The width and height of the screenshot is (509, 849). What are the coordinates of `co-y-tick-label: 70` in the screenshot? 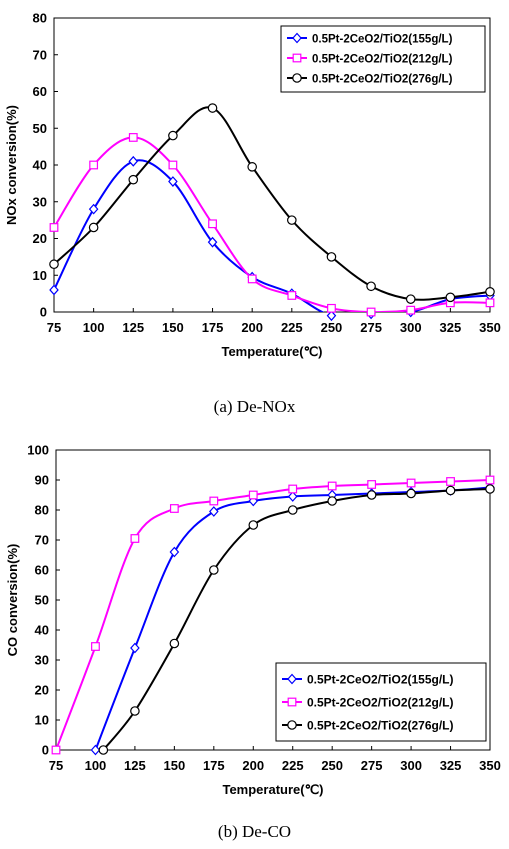 It's located at (42, 540).